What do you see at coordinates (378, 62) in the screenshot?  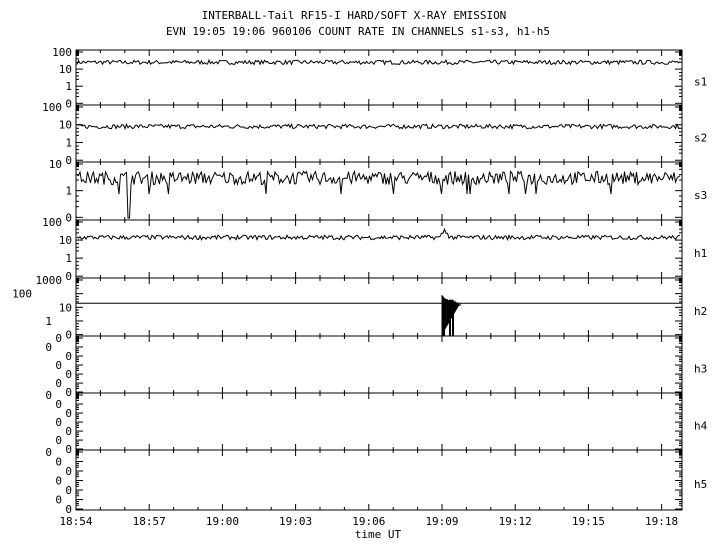 I see `series-line-s1` at bounding box center [378, 62].